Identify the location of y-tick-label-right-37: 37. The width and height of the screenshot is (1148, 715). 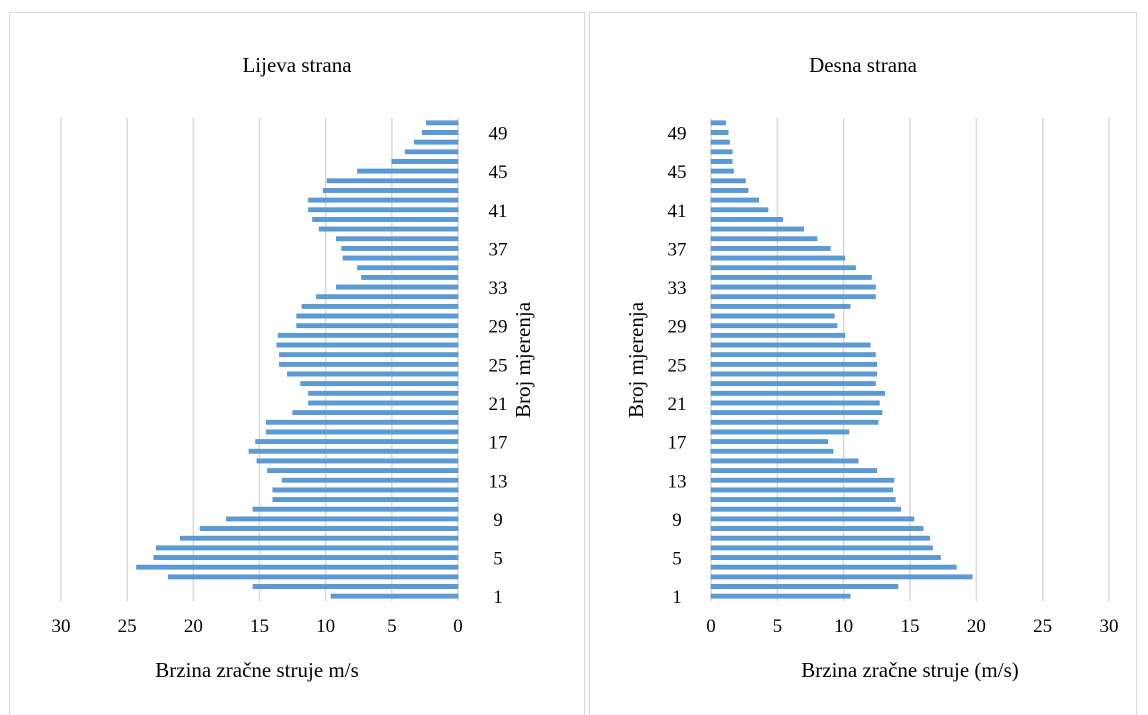
(677, 249).